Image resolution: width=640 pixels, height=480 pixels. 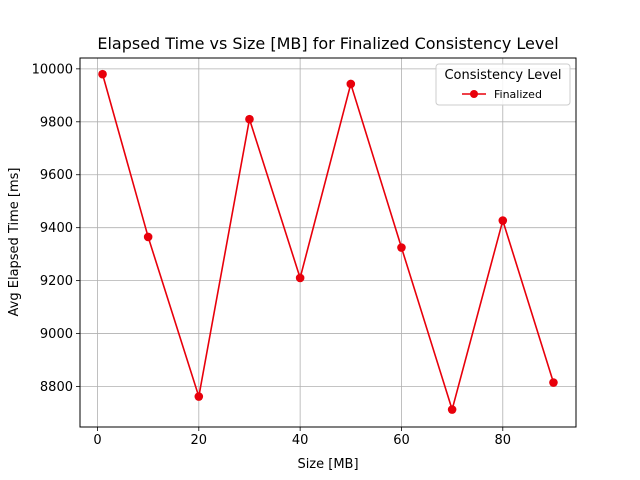 I want to click on y-tick-label: 9400, so click(x=56, y=228).